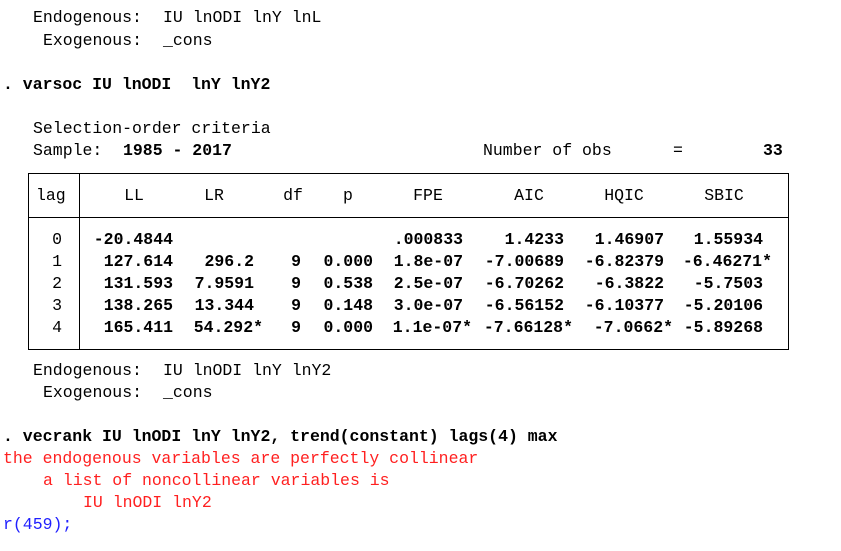 Image resolution: width=841 pixels, height=551 pixels. I want to click on cell-lr-lag2: 7.9591, so click(224, 283).